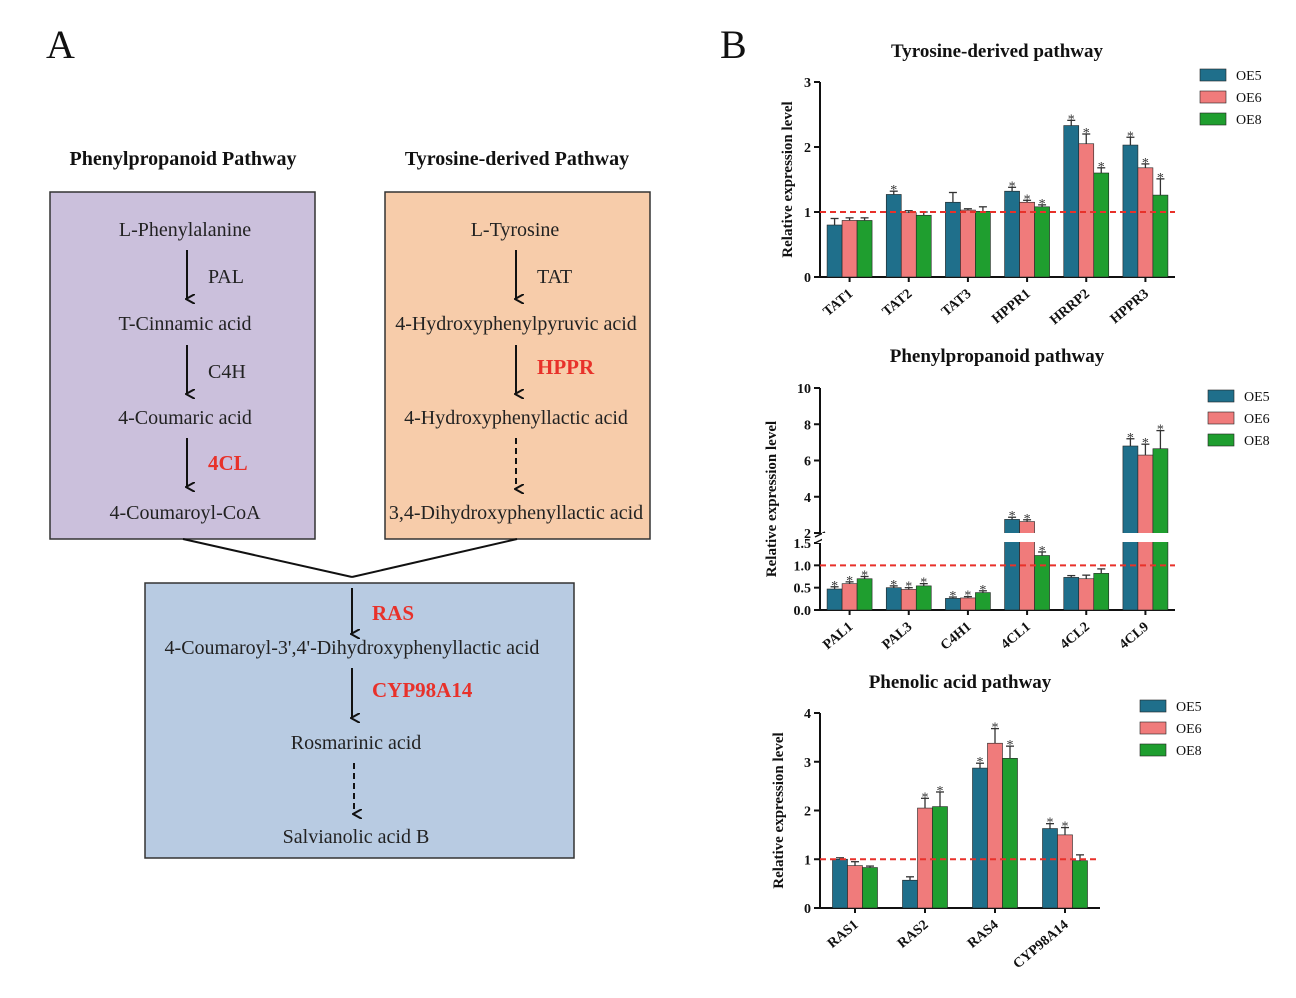  I want to click on connector-line-left, so click(267, 558).